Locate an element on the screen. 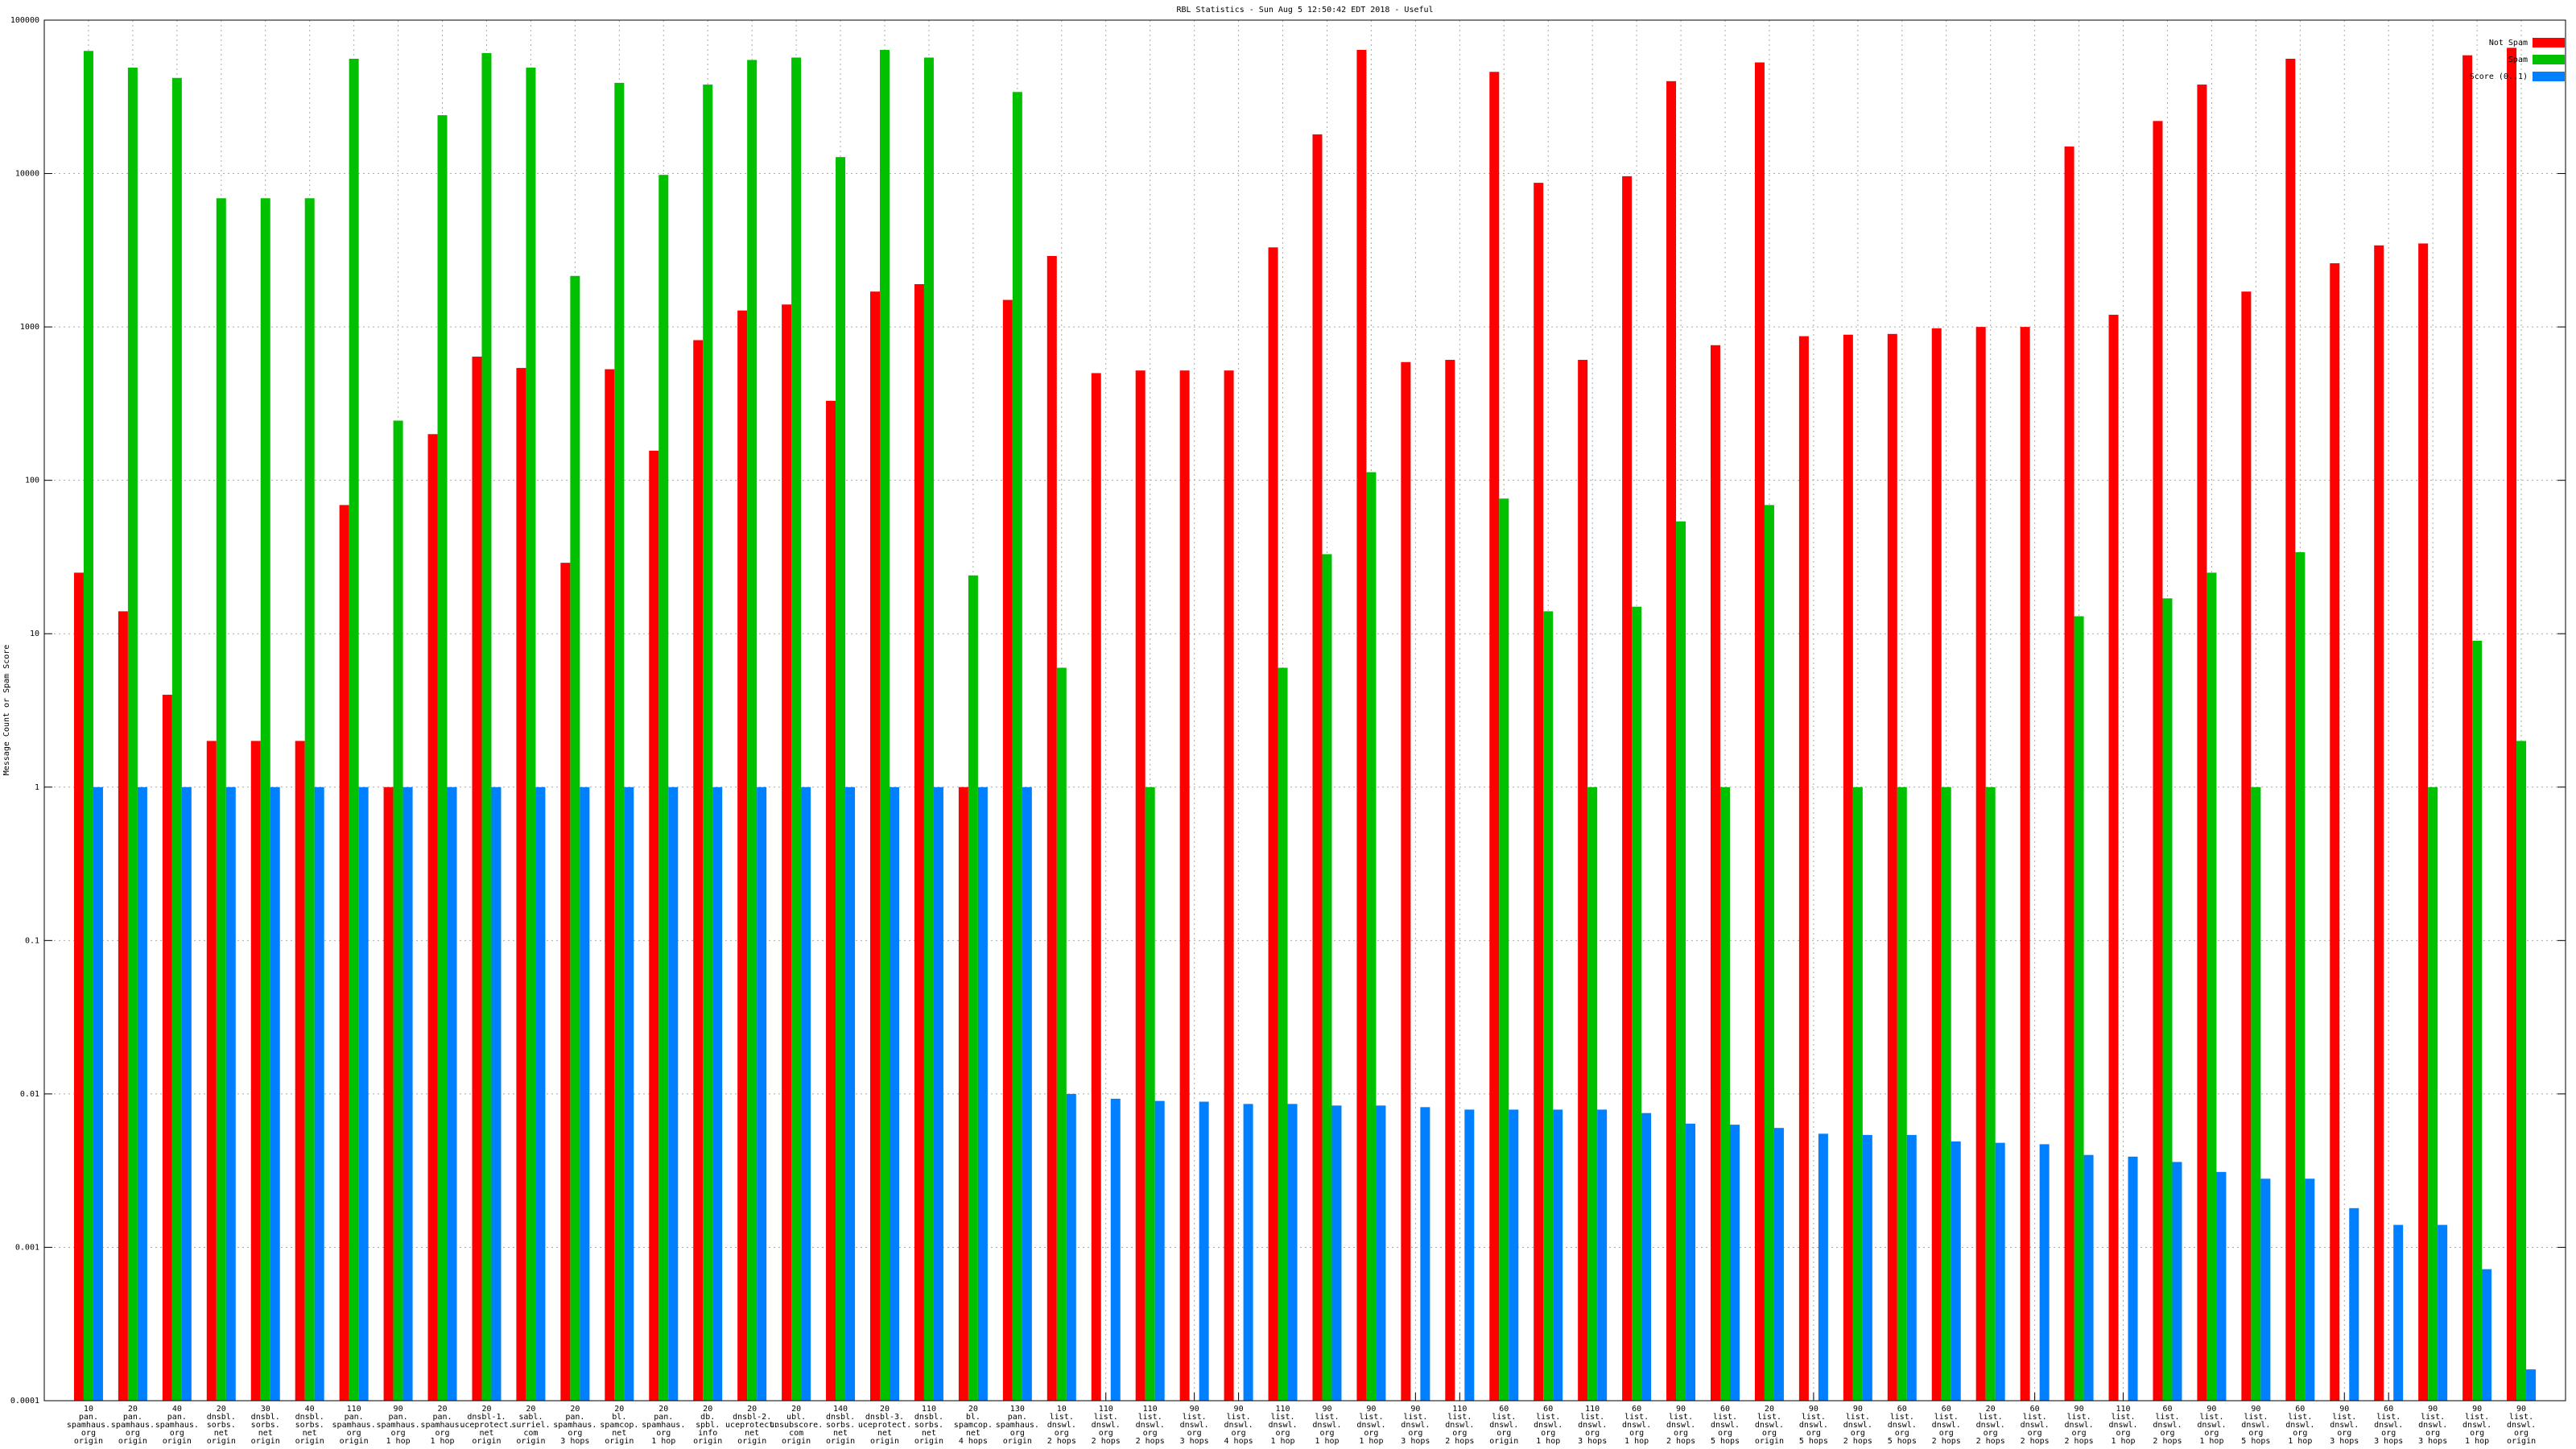  x-tick-label: pan. is located at coordinates (574, 1417).